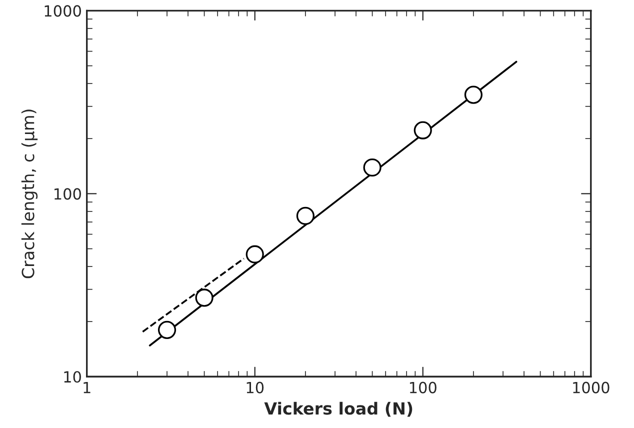 Image resolution: width=634 pixels, height=428 pixels. What do you see at coordinates (72, 377) in the screenshot?
I see `y-tick-label: 10` at bounding box center [72, 377].